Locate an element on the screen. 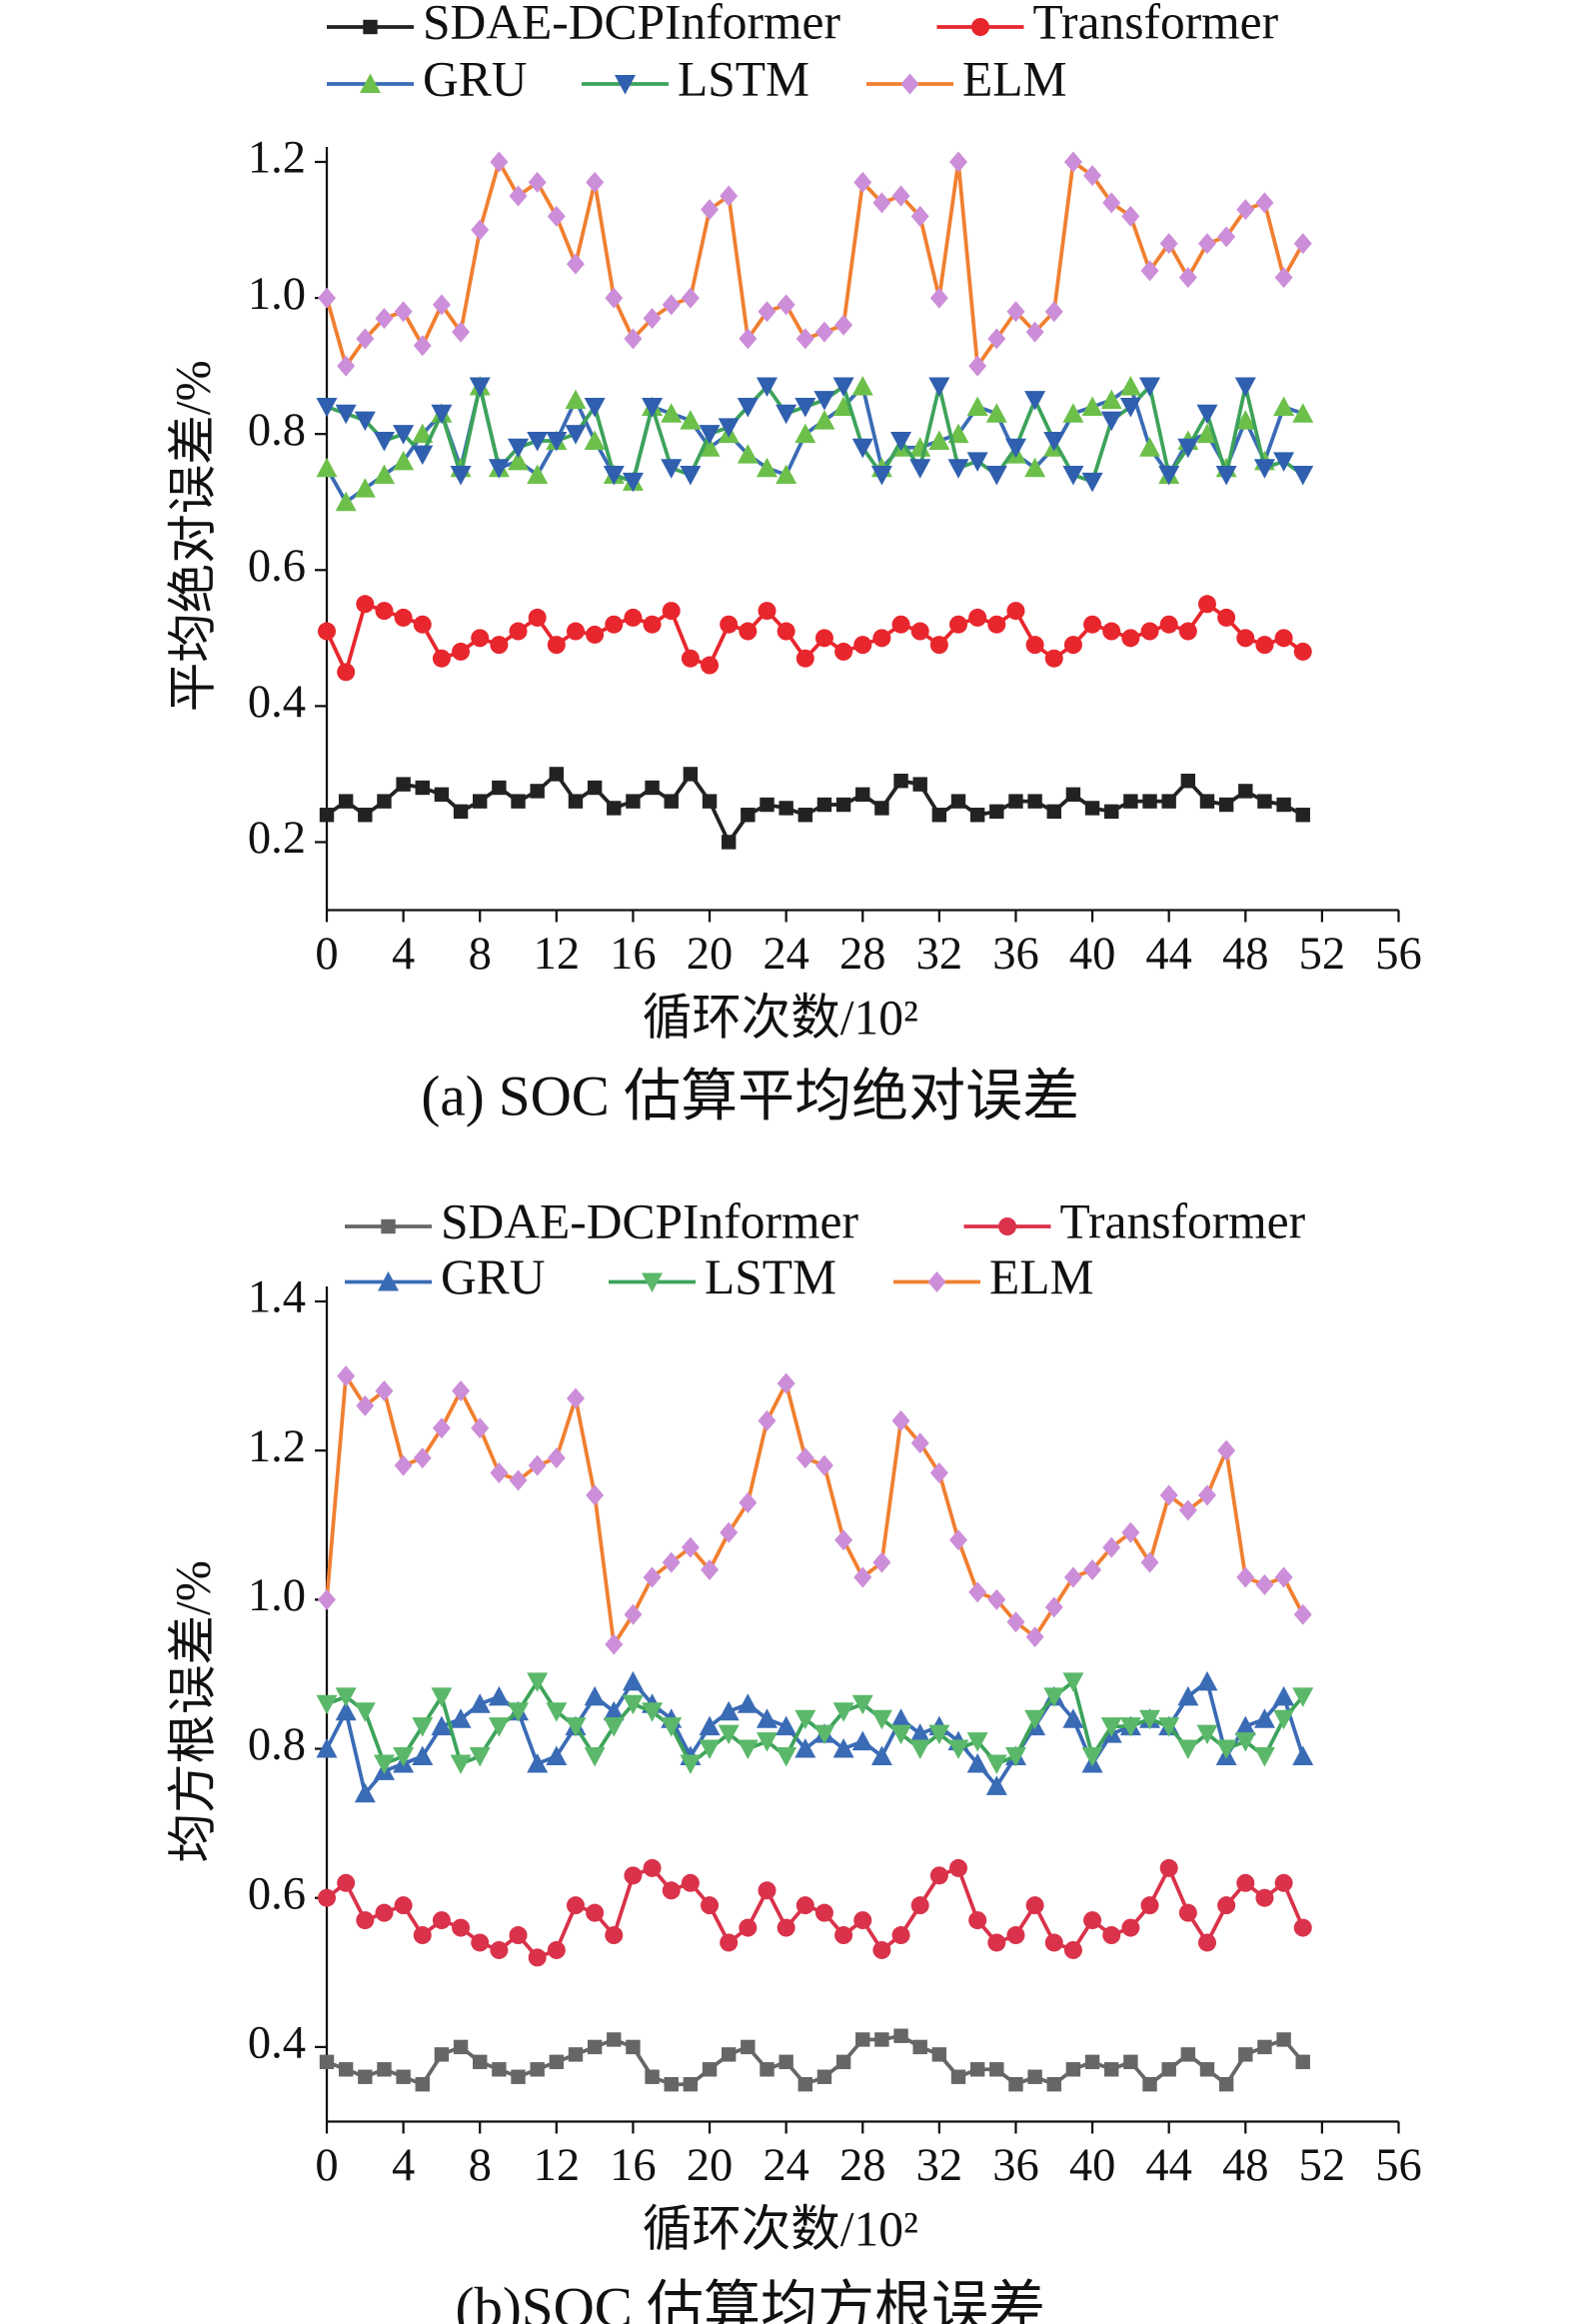 The image size is (1574, 2324). y-tick-label: 0.8 is located at coordinates (277, 430).